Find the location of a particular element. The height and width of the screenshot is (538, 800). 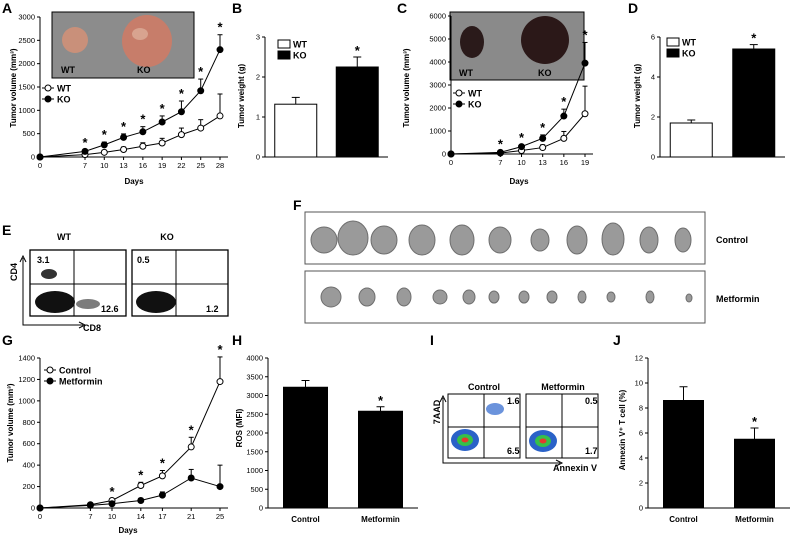

chart-c-ytick-label: 0 is located at coordinates (444, 154).